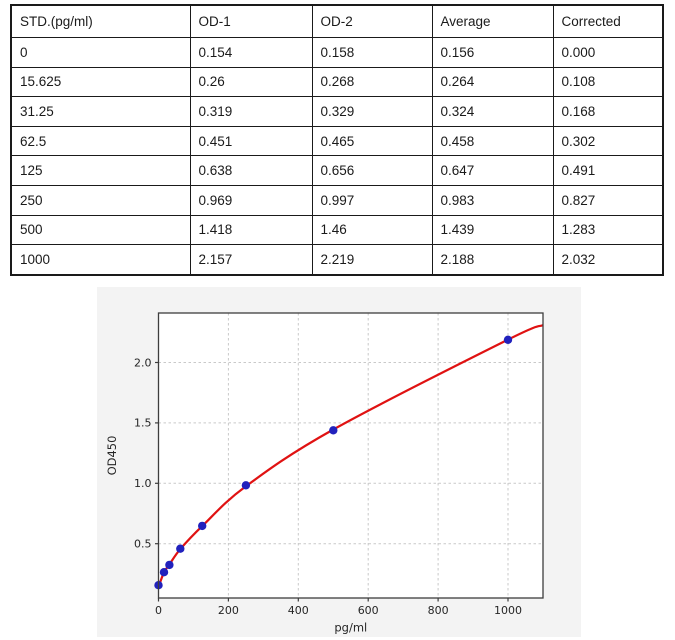 The image size is (675, 640). I want to click on table-row: 125 0.638 0.656 0.647 0.491, so click(337, 170).